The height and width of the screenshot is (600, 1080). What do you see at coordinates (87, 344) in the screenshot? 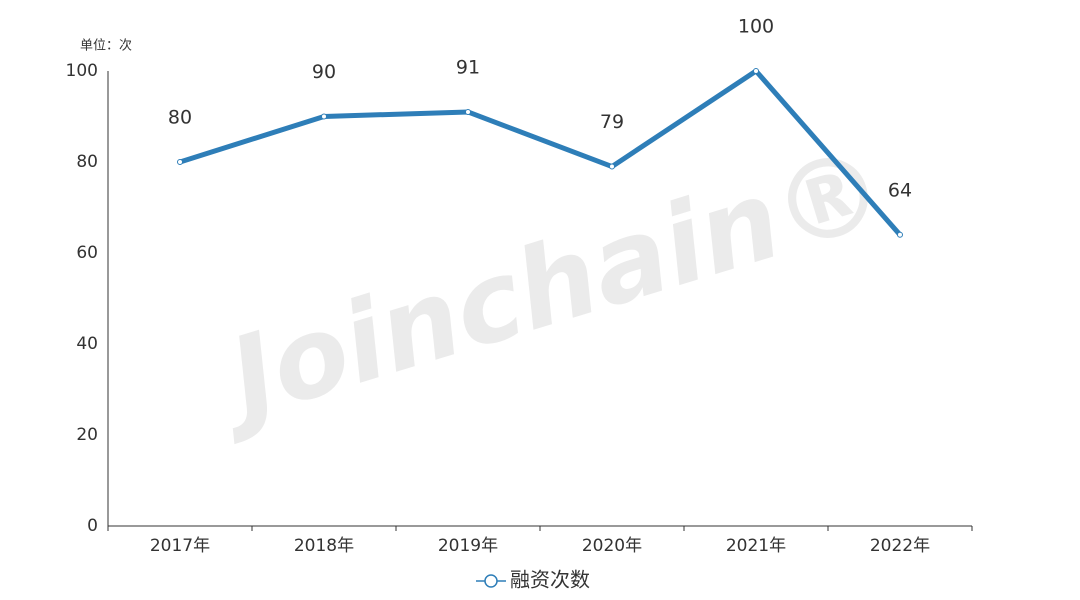
I see `y-tick-label: 40` at bounding box center [87, 344].